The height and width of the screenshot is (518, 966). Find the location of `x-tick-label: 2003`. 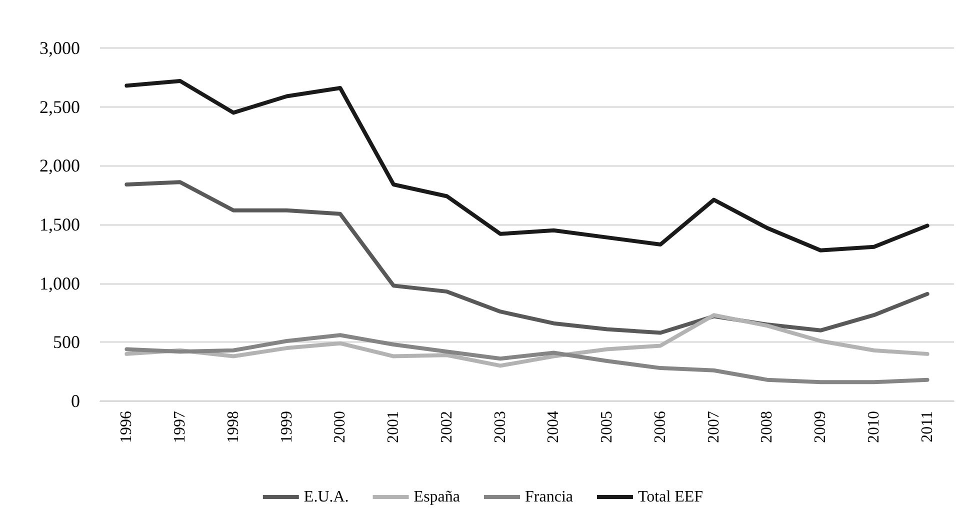

x-tick-label: 2003 is located at coordinates (500, 427).